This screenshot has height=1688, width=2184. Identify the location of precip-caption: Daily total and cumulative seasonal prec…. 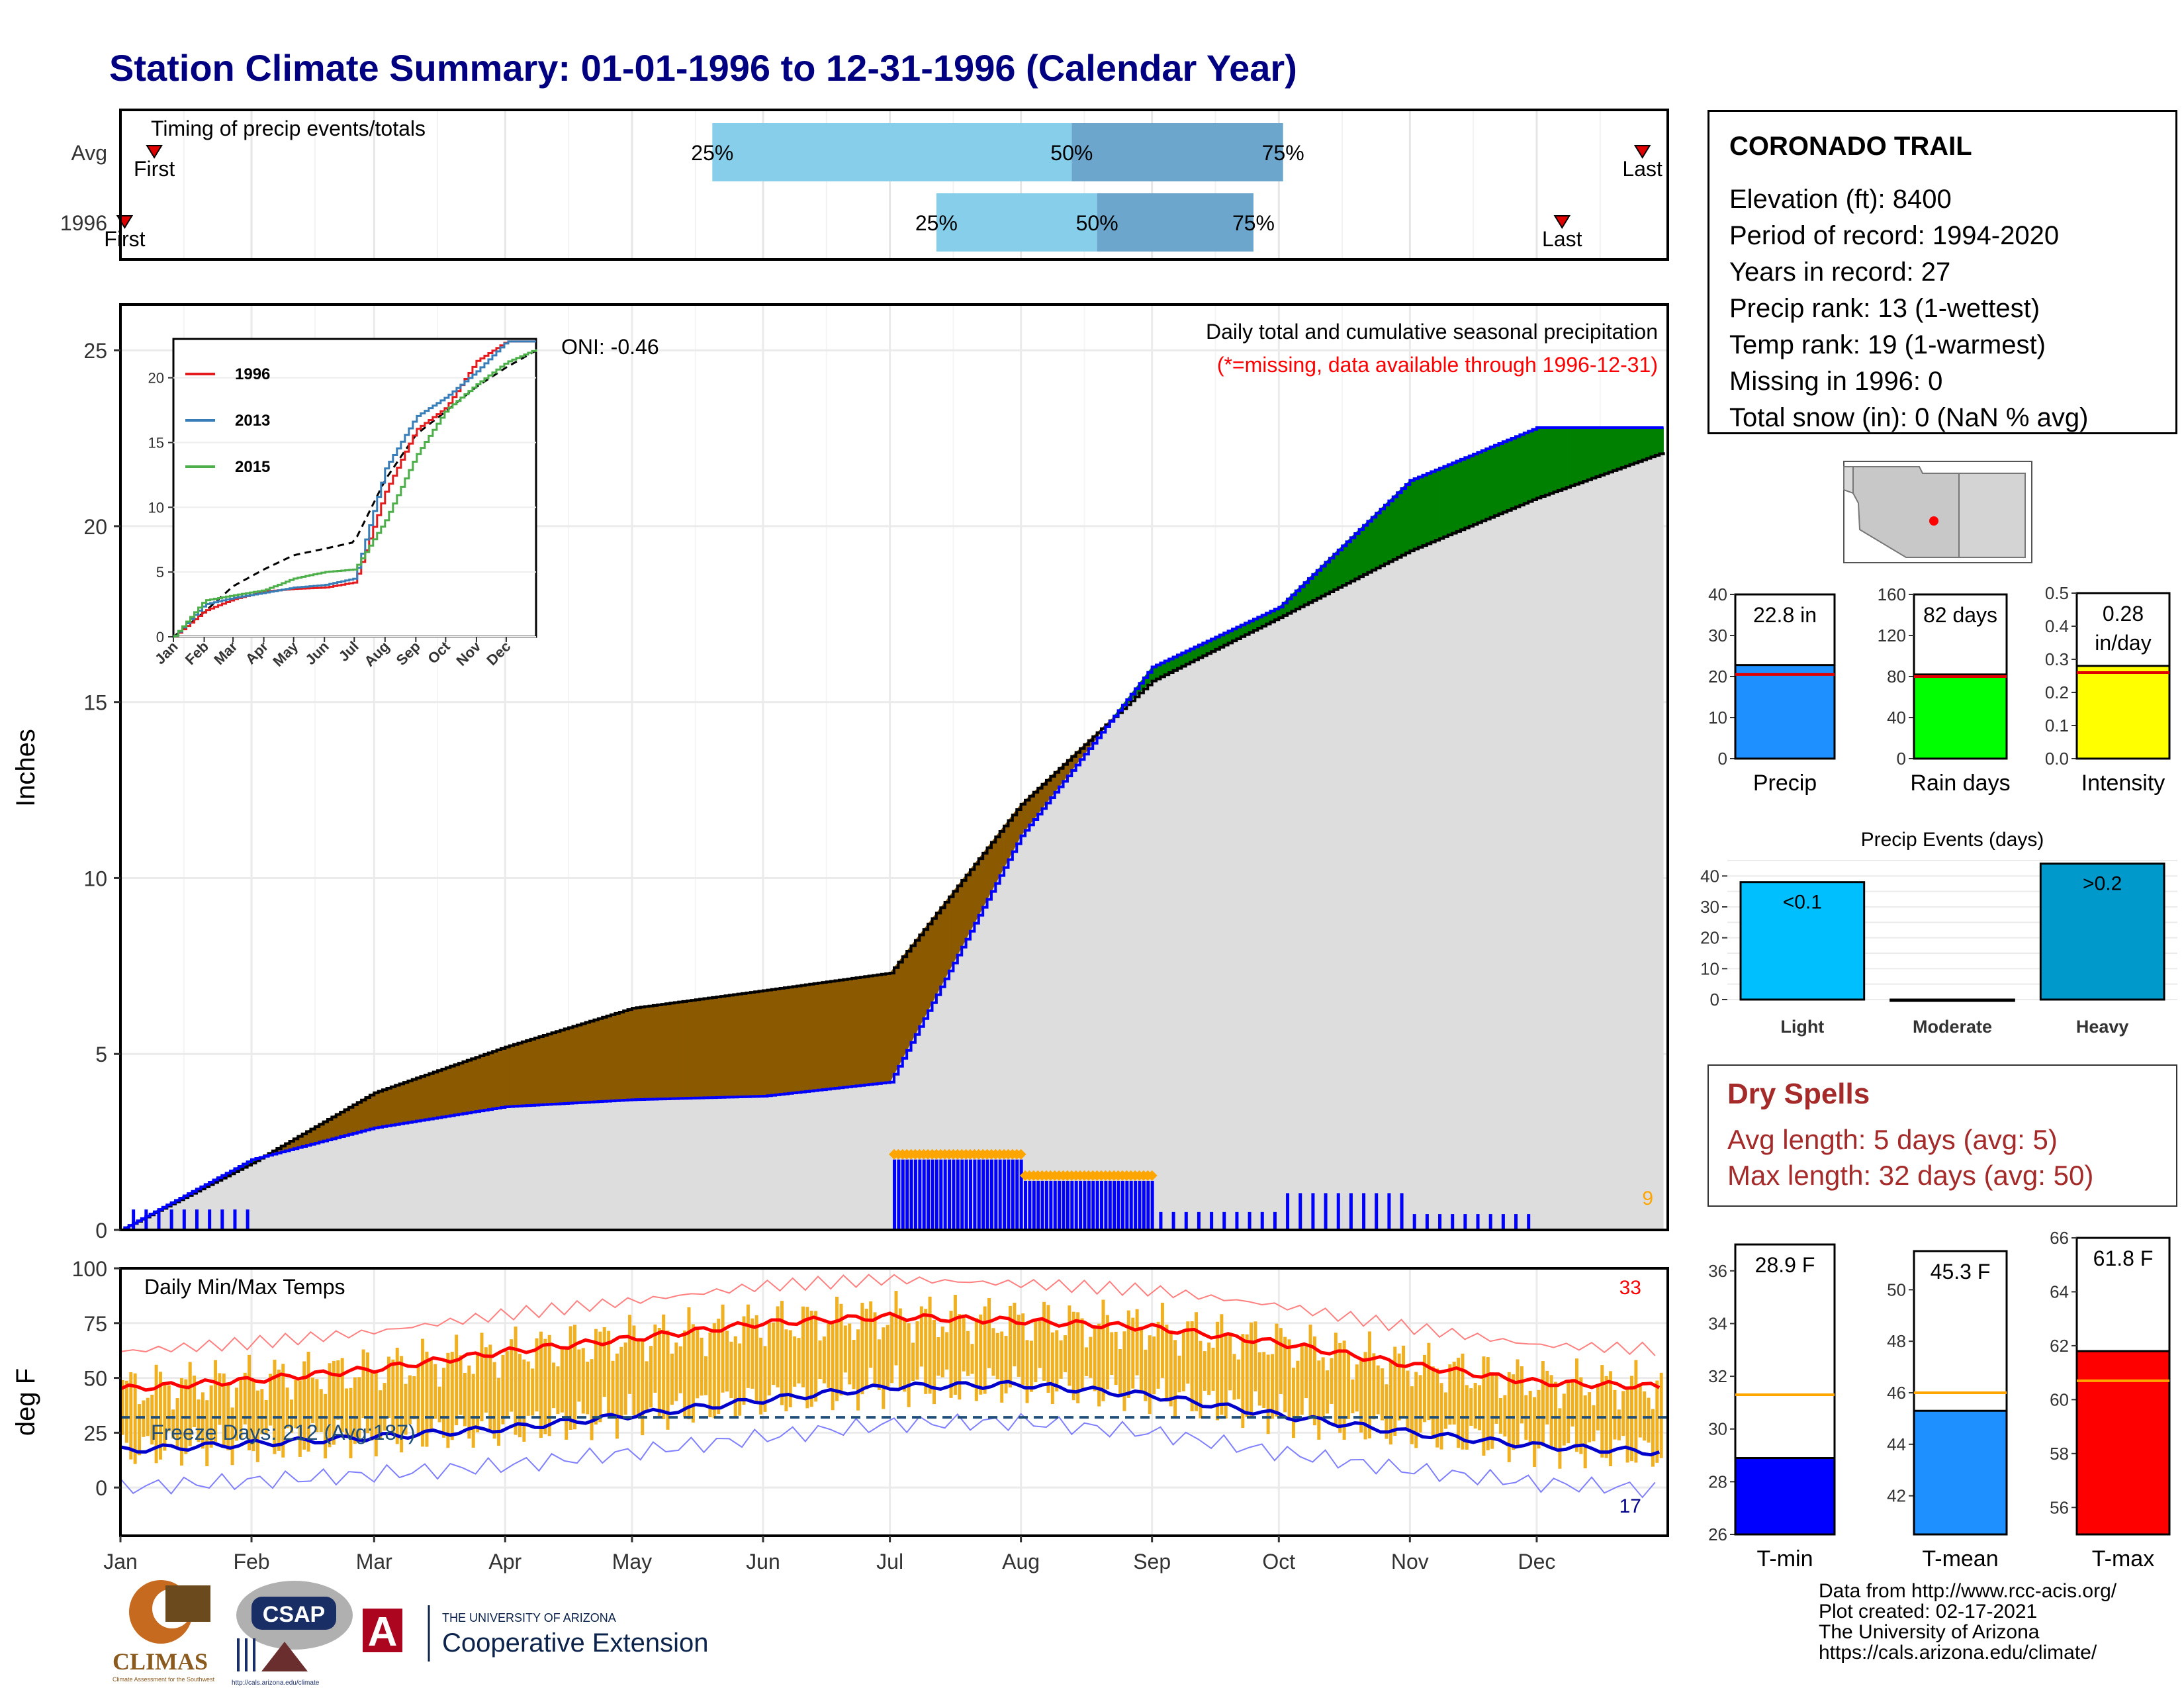
(1432, 332).